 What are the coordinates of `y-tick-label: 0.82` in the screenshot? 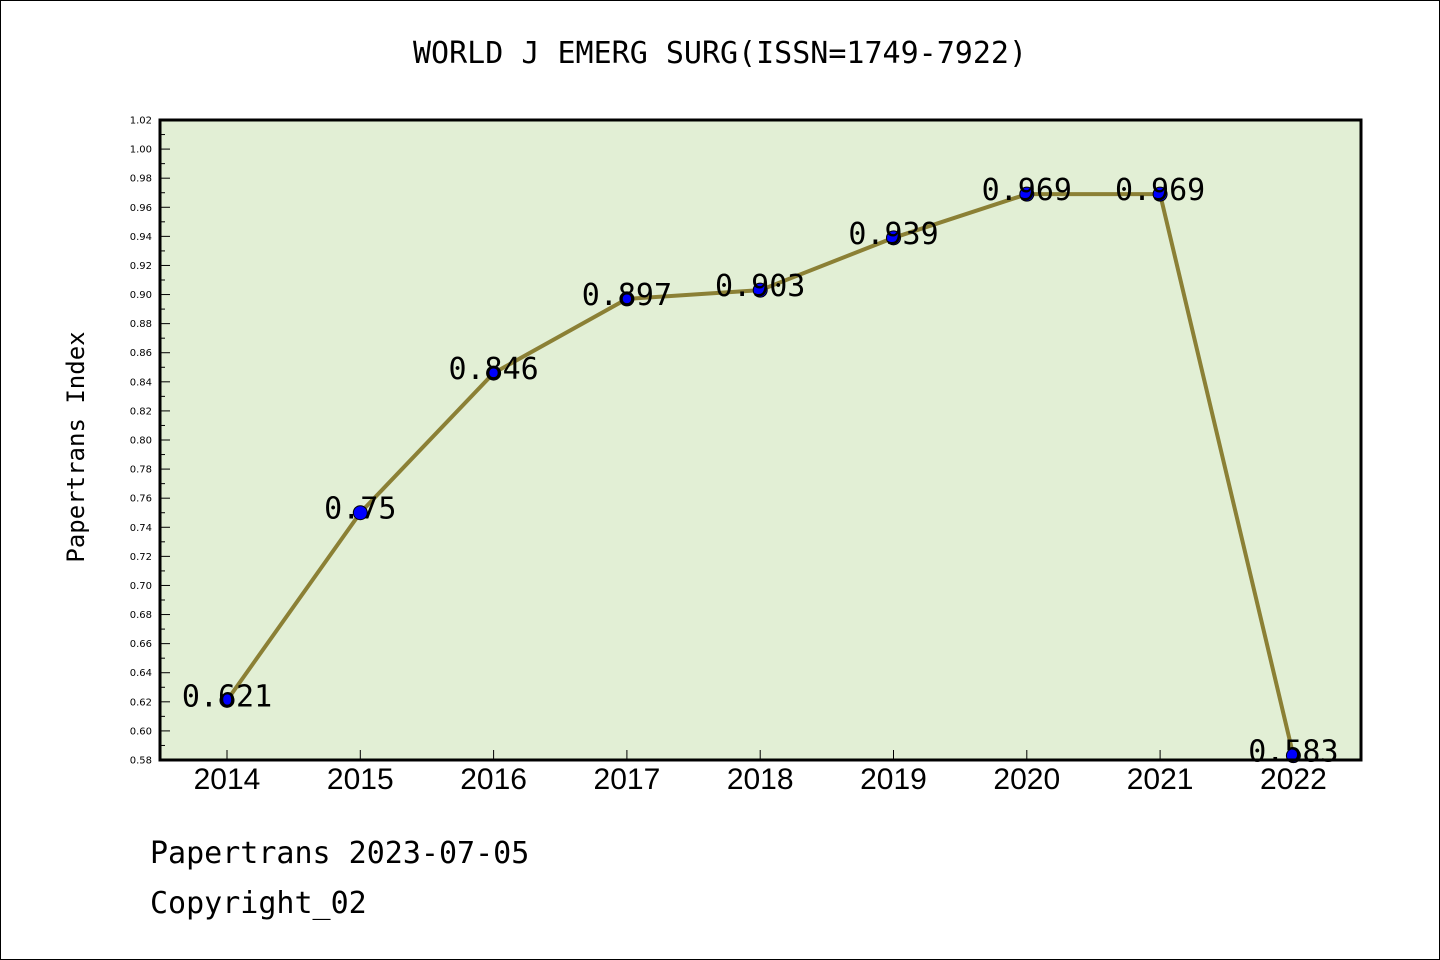 It's located at (141, 411).